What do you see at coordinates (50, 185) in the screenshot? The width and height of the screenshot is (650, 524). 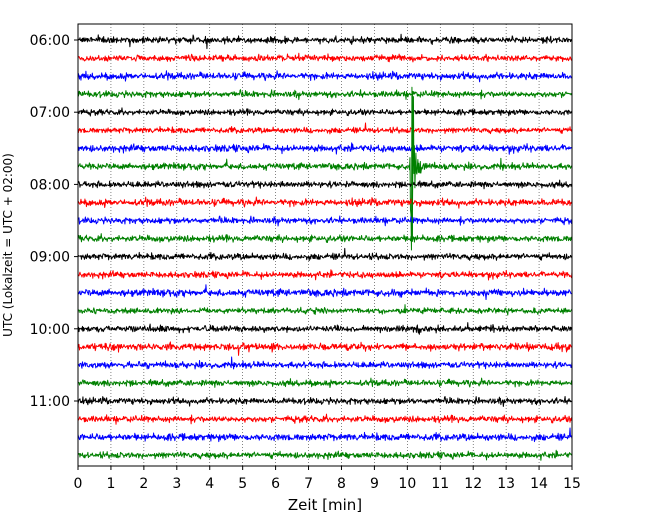 I see `y-tick-label-0800: 08:00` at bounding box center [50, 185].